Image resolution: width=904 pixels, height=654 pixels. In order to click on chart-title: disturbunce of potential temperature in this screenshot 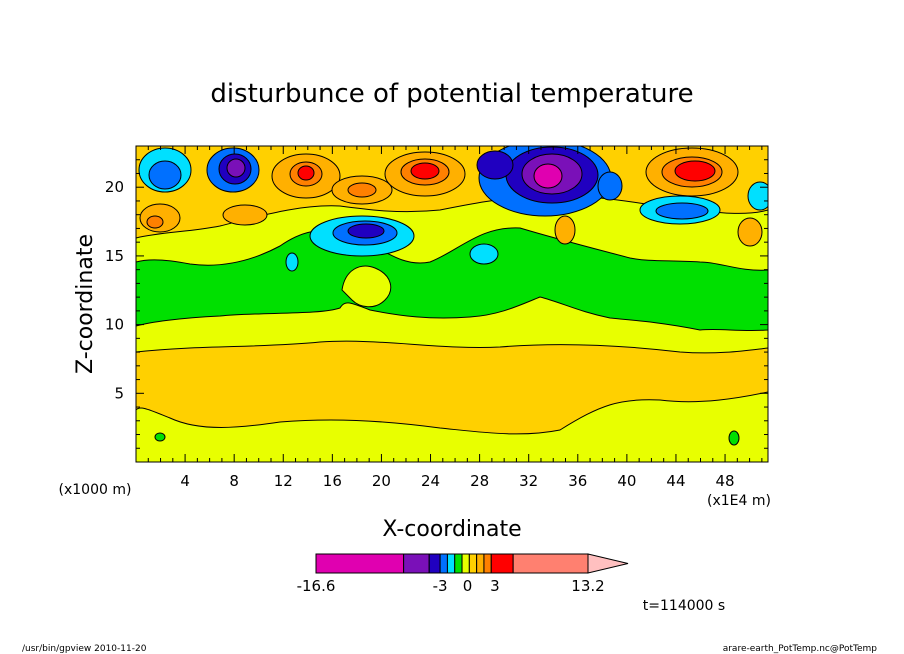, I will do `click(451, 94)`.